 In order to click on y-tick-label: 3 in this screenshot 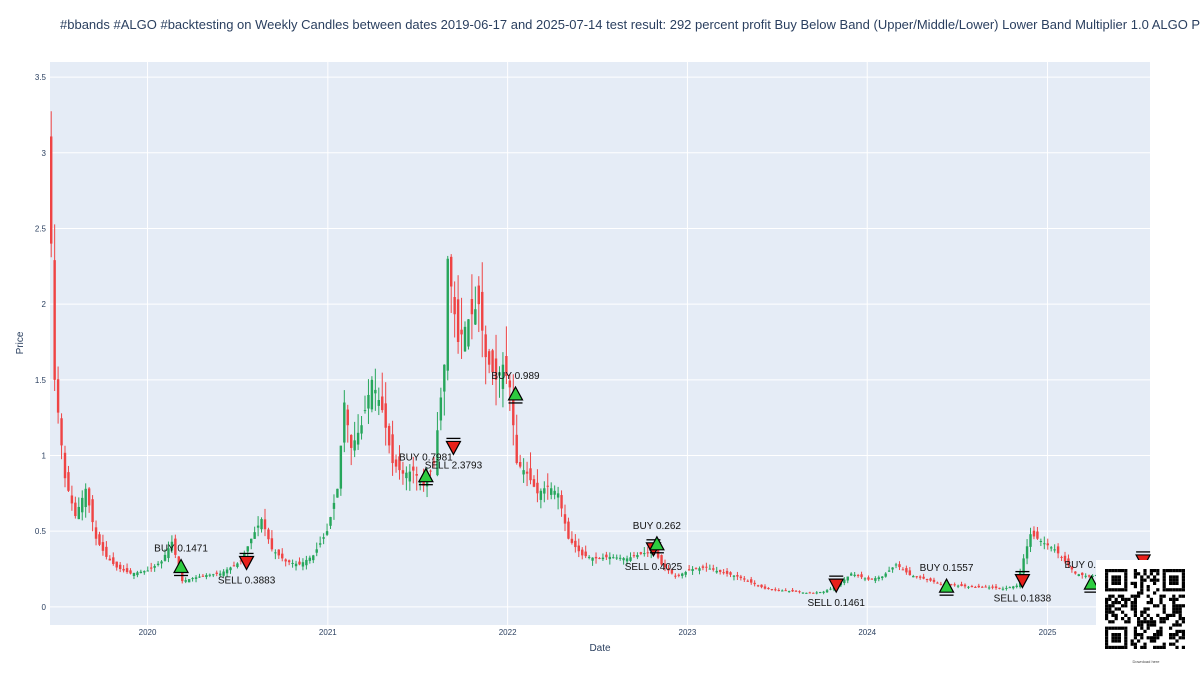, I will do `click(44, 153)`.